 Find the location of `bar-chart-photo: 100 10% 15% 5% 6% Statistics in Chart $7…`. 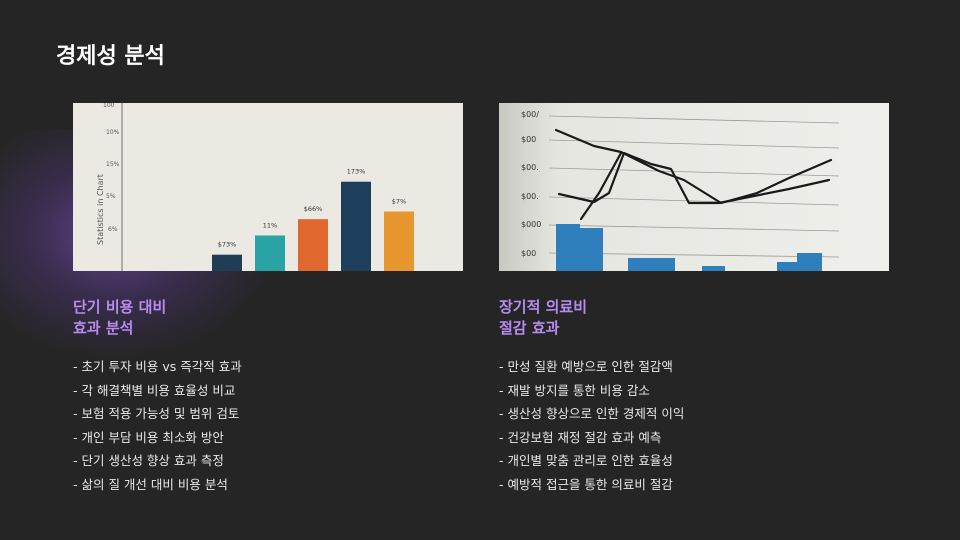

bar-chart-photo: 100 10% 15% 5% 6% Statistics in Chart $7… is located at coordinates (268, 187).